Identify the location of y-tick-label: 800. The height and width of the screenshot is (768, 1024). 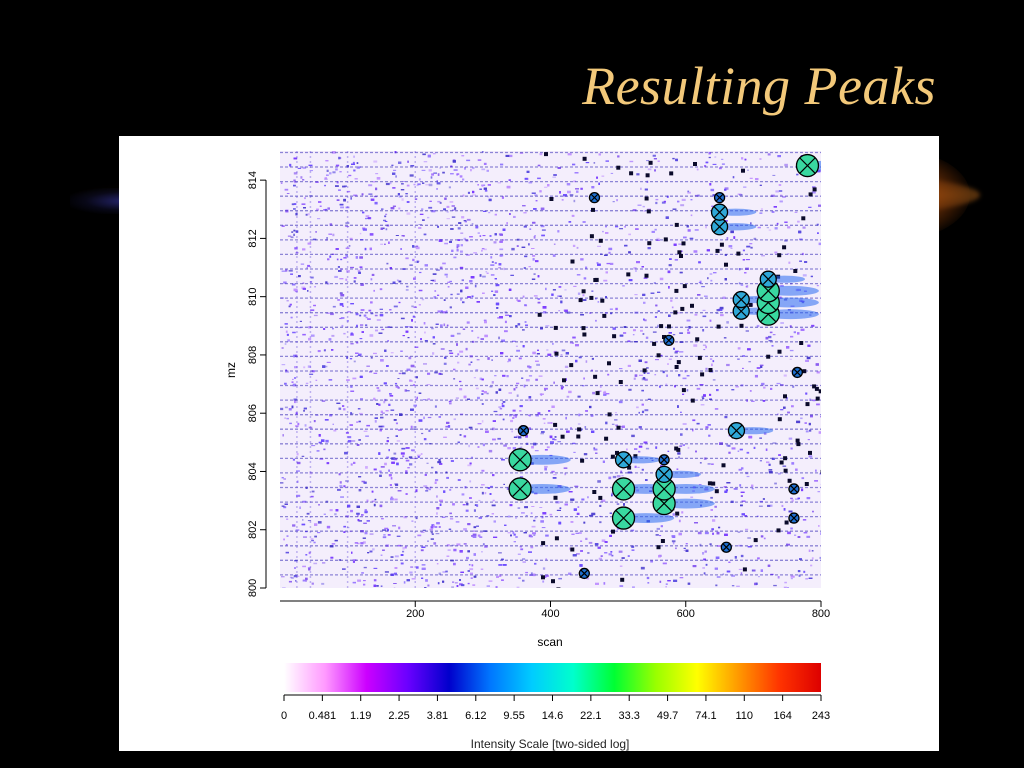
(253, 588).